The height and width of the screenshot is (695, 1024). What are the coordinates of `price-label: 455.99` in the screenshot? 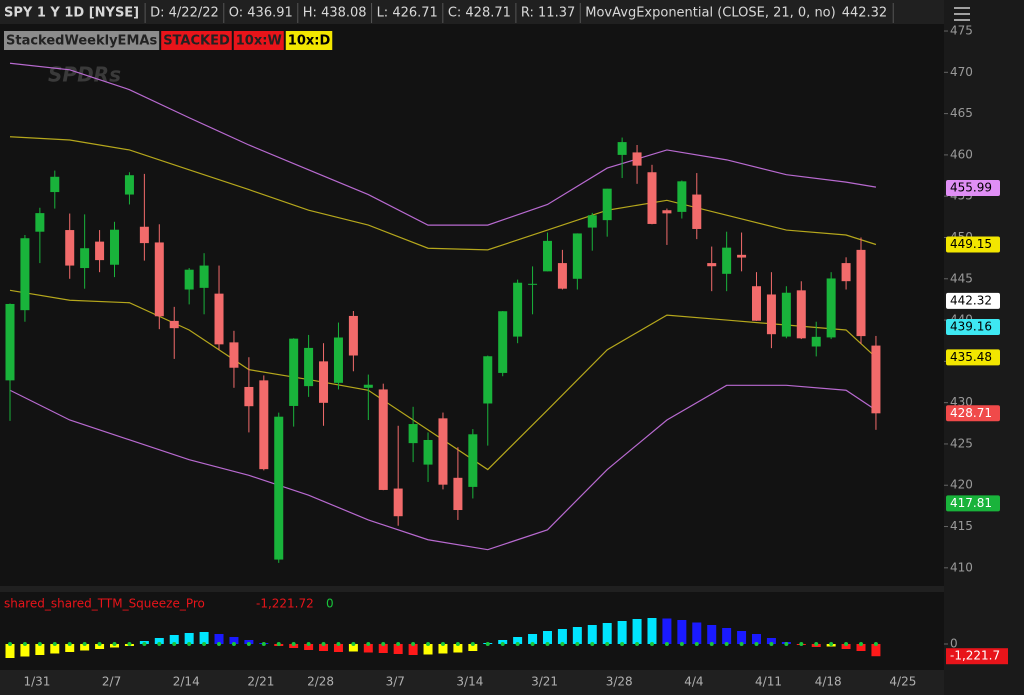 It's located at (971, 188).